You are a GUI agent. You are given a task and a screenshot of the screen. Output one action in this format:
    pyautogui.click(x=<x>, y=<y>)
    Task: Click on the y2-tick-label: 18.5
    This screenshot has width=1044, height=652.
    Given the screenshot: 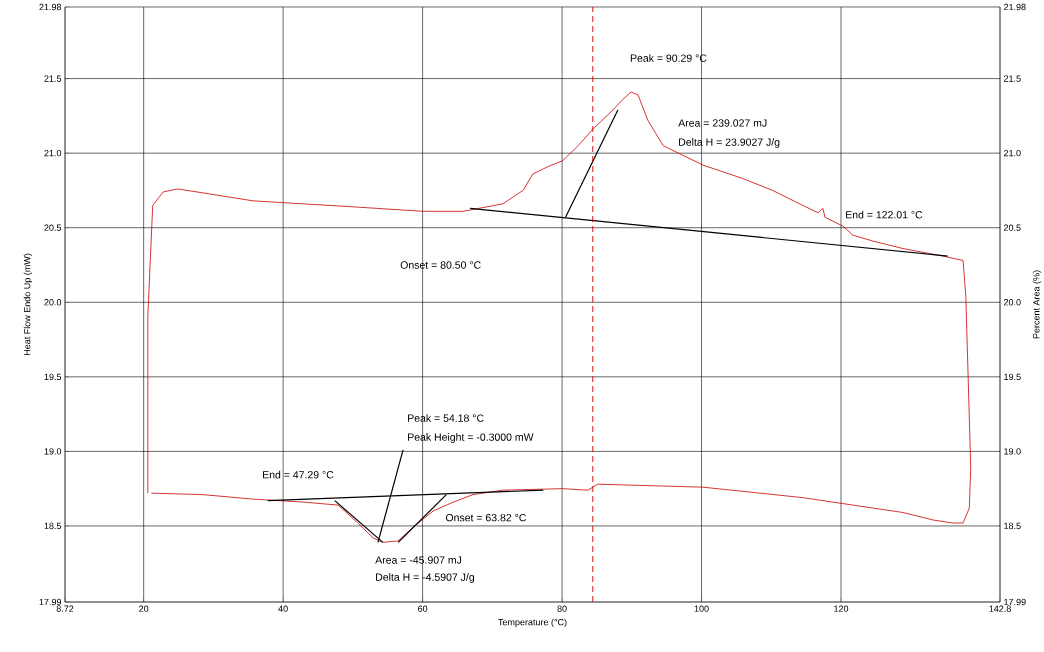 What is the action you would take?
    pyautogui.click(x=1012, y=526)
    